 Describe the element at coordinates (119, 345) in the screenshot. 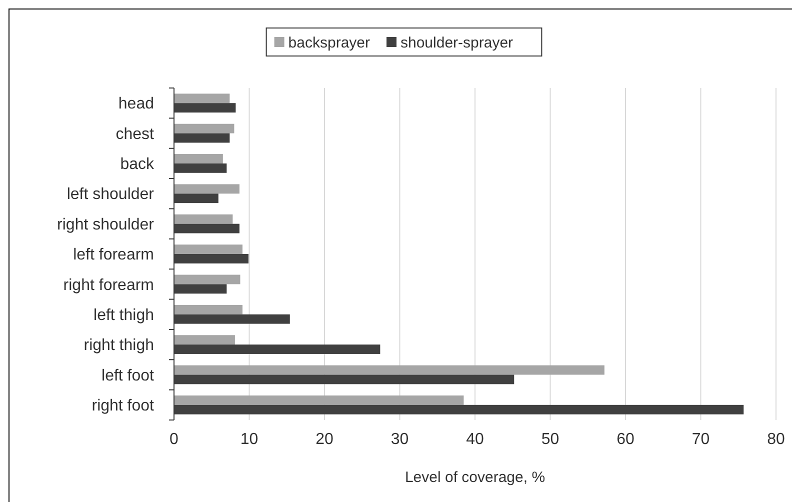

I see `y-tick-label: right thigh` at that location.